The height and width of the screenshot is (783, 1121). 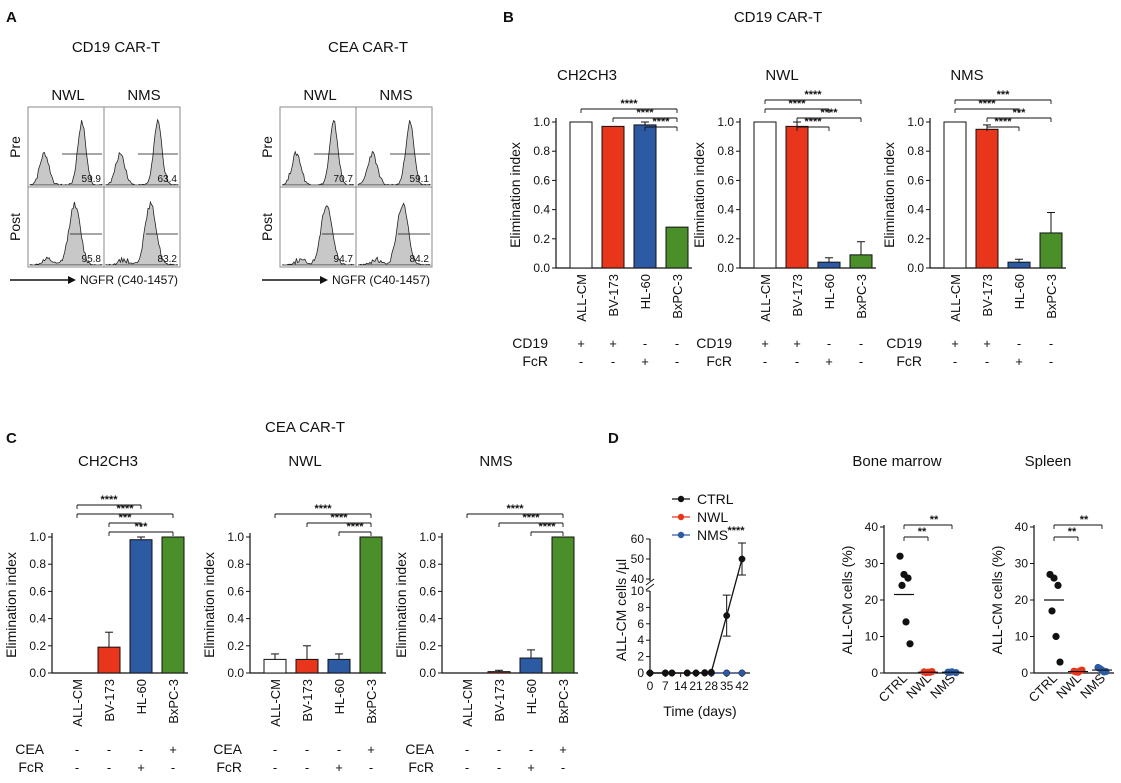 I want to click on y-tick-label: 40, so click(x=1022, y=527).